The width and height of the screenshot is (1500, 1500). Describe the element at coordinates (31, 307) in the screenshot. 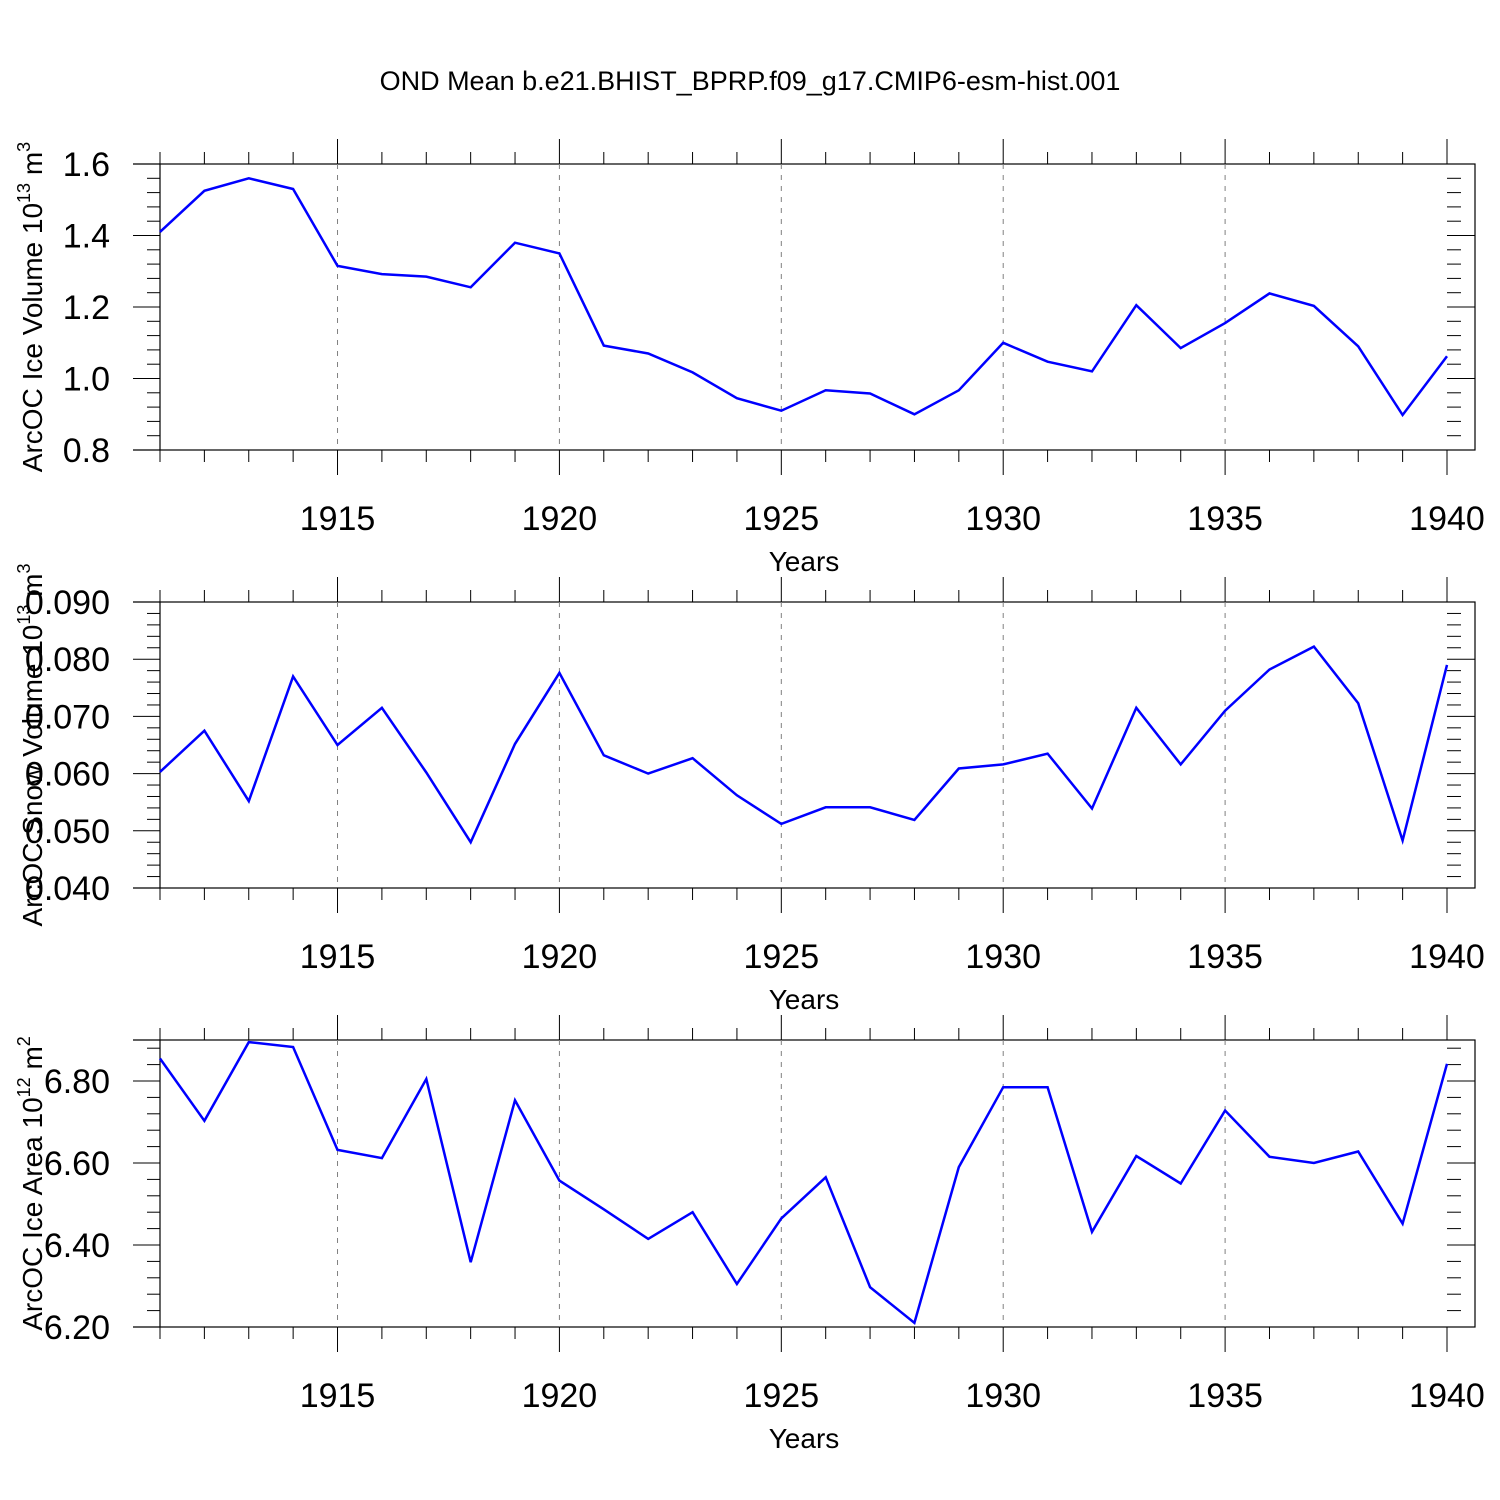

I see `y-axis-label: ArcOC Ice Volume 1013 m3` at that location.